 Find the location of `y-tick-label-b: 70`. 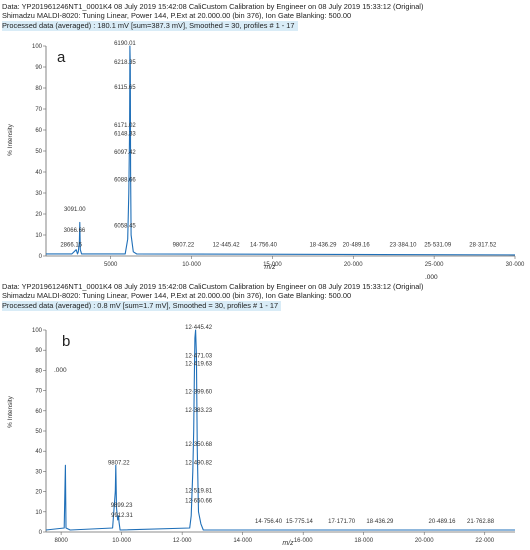

y-tick-label-b: 70 is located at coordinates (38, 392).